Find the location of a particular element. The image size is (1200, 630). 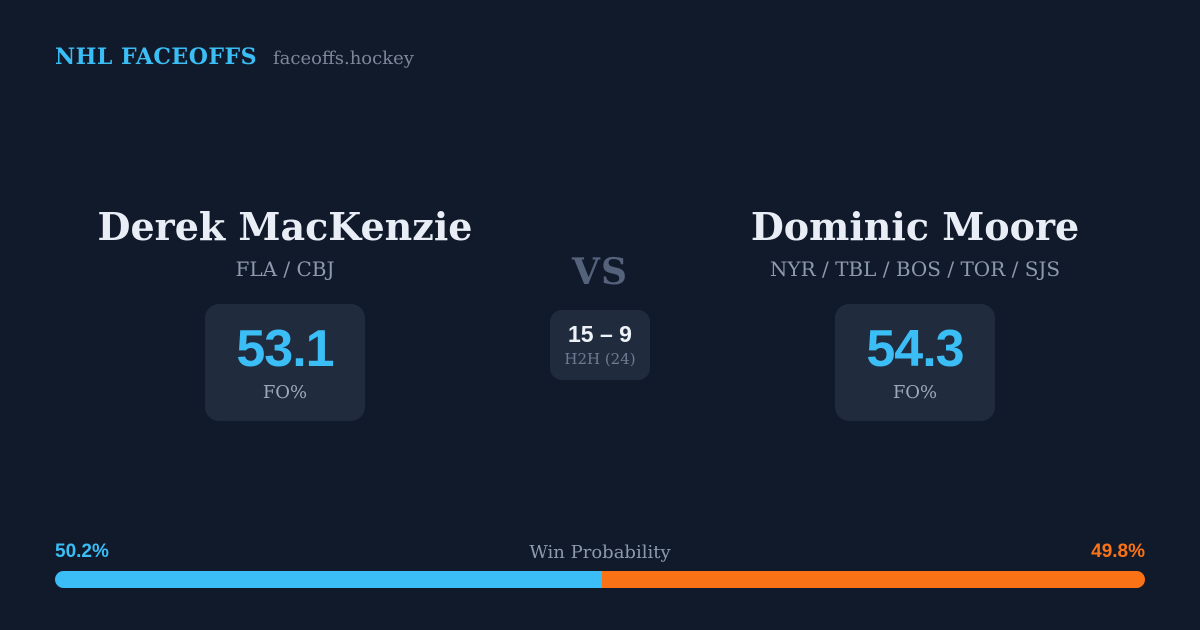

header: NHL FACEOFFS faceoffs.hockey is located at coordinates (234, 57).